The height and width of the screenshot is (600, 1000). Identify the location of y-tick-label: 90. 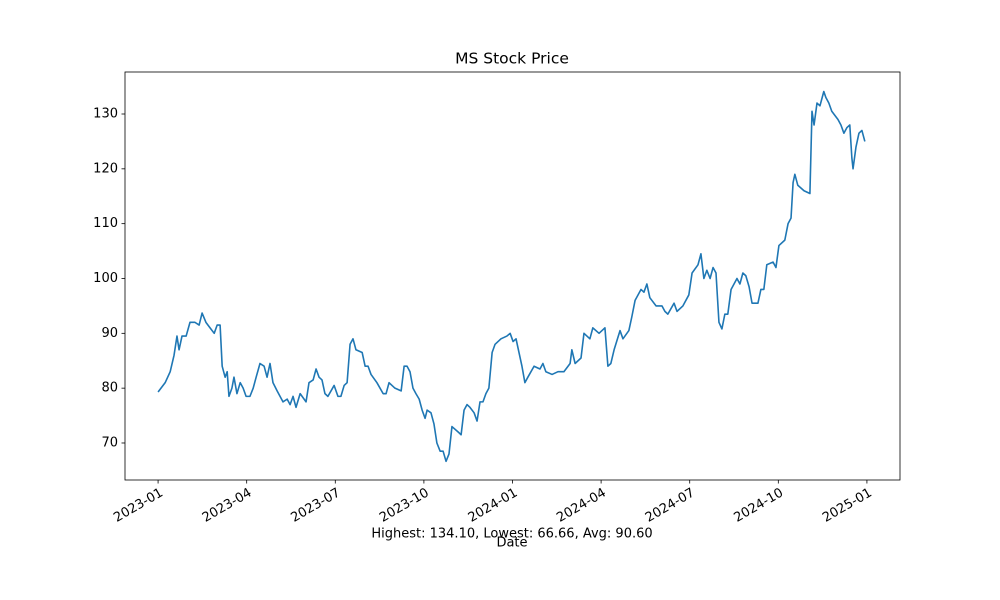
(109, 333).